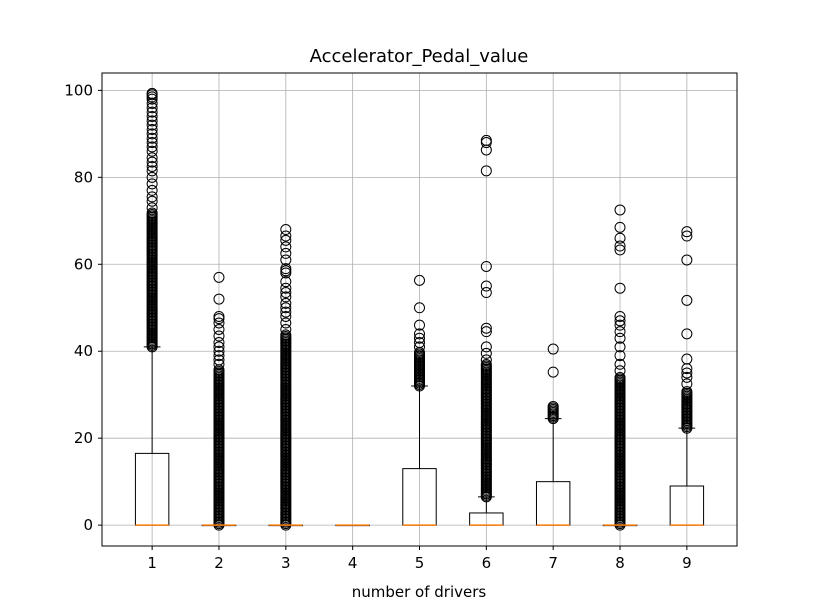  Describe the element at coordinates (83, 438) in the screenshot. I see `y-tick-label: 20` at that location.